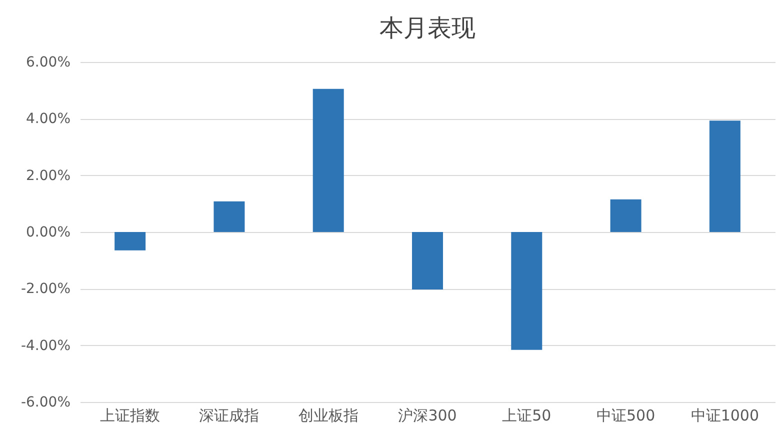 The width and height of the screenshot is (784, 448). Describe the element at coordinates (229, 415) in the screenshot. I see `x-tick-label: 深证成指` at that location.